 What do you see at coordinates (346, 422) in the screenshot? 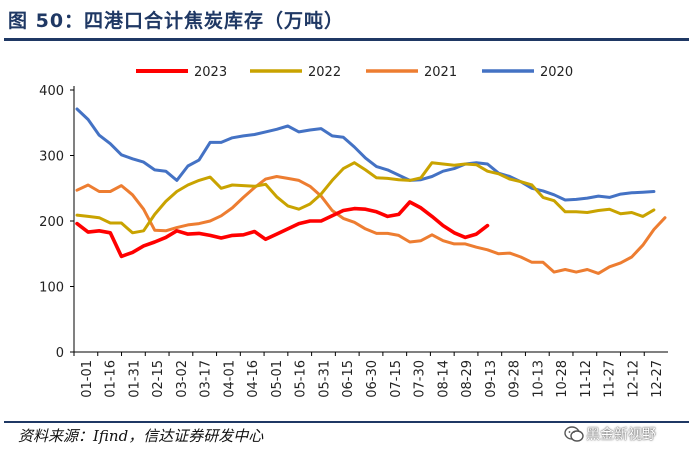
I see `bottom-rule` at bounding box center [346, 422].